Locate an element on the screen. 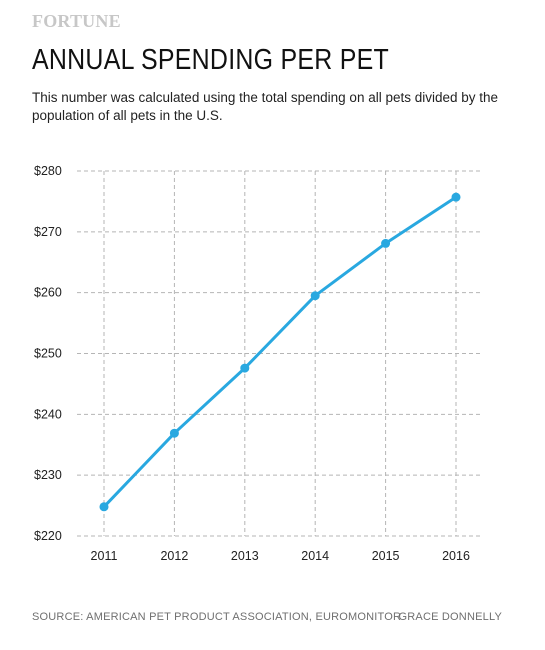 The height and width of the screenshot is (650, 545). x-tick-label: 2015 is located at coordinates (386, 556).